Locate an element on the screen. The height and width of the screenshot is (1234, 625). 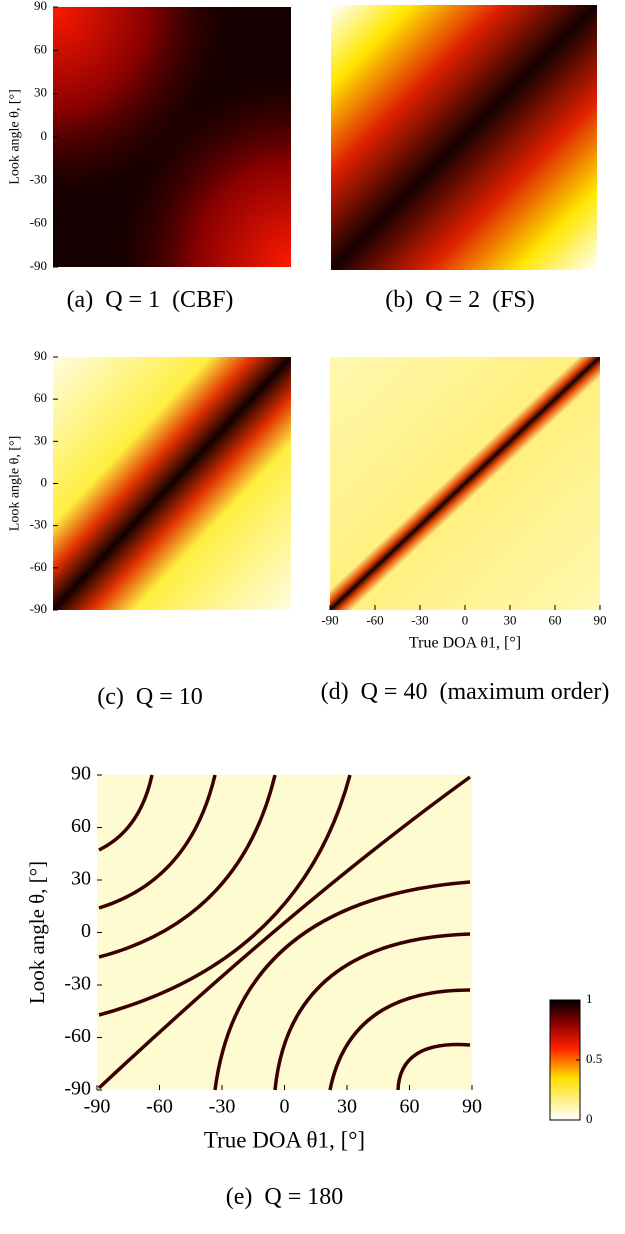
panel-caption: (d) Q = 40 (maximum order) is located at coordinates (465, 692).